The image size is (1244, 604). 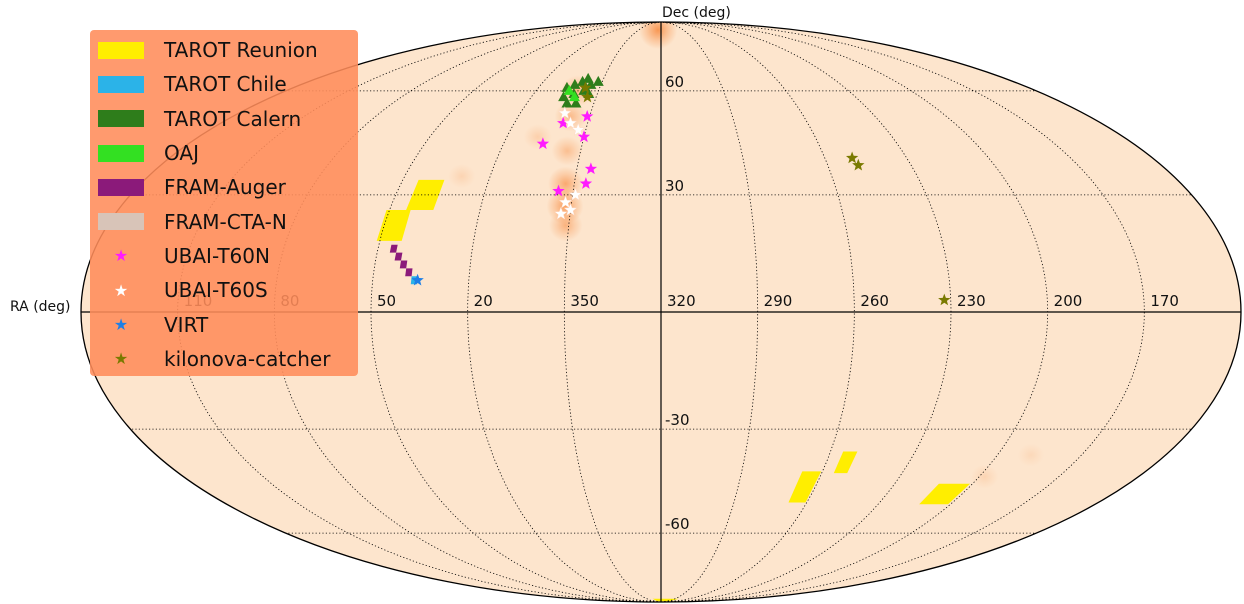 I want to click on dec-tick-label: 30, so click(x=674, y=186).